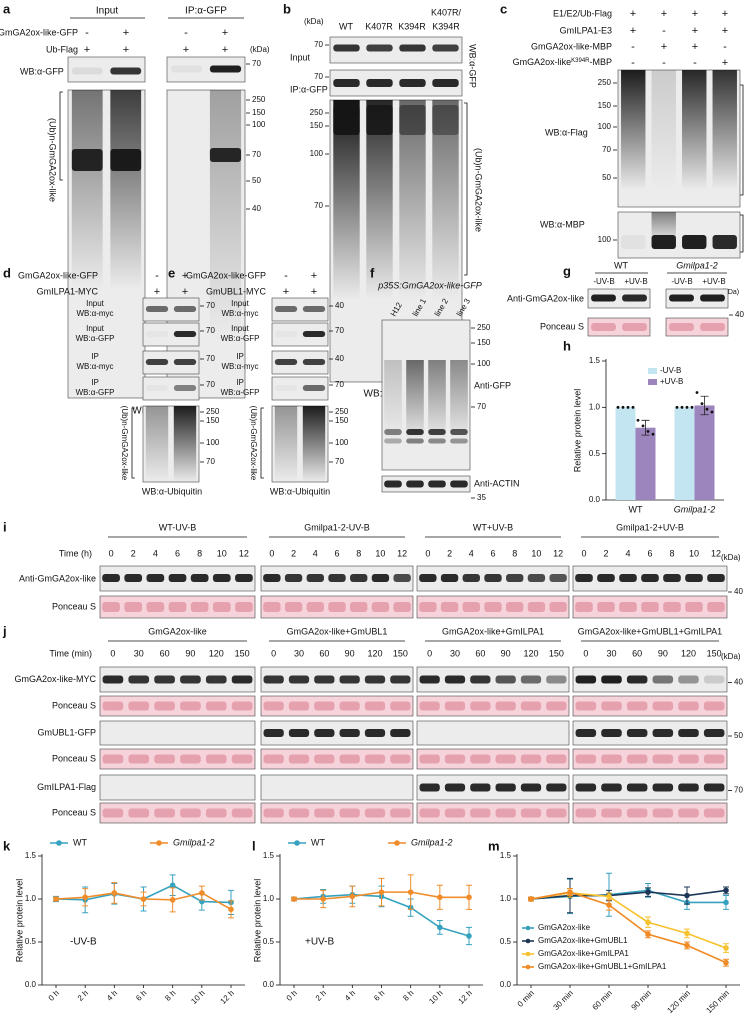  I want to click on y-axis-label: Relative protein level, so click(257, 921).